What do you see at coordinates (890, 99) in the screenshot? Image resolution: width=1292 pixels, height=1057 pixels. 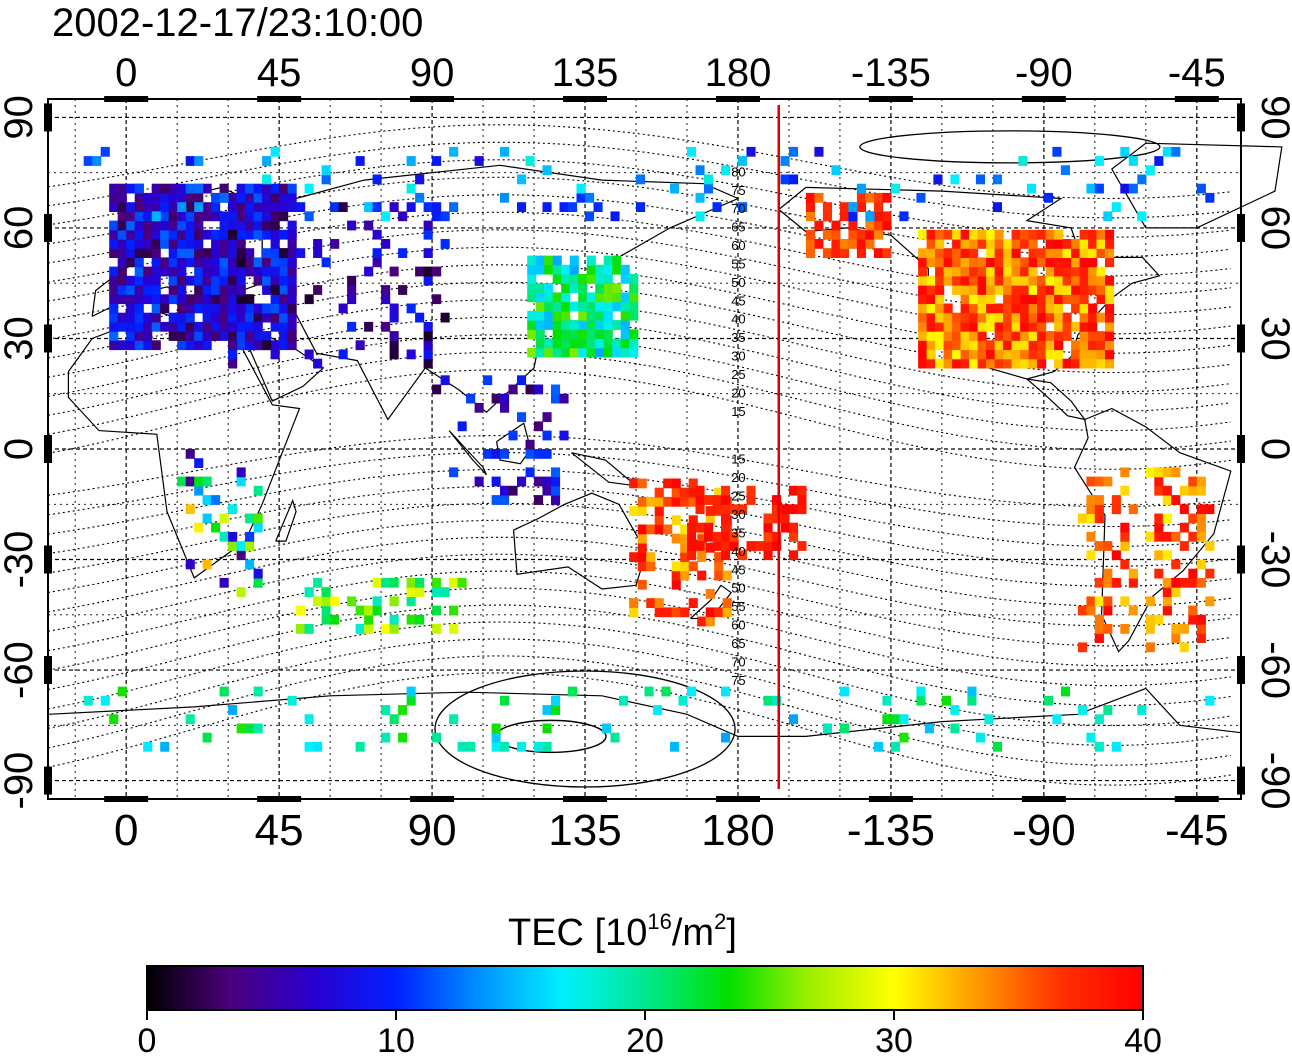 I see `frame-tick-top` at bounding box center [890, 99].